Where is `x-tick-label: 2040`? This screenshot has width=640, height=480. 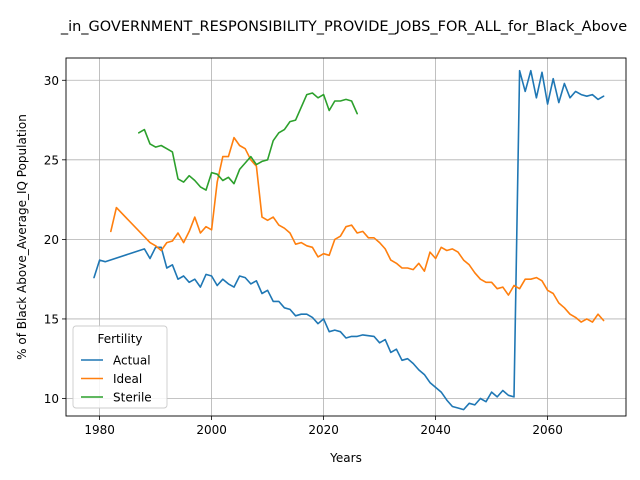
x-tick-label: 2040 is located at coordinates (435, 430).